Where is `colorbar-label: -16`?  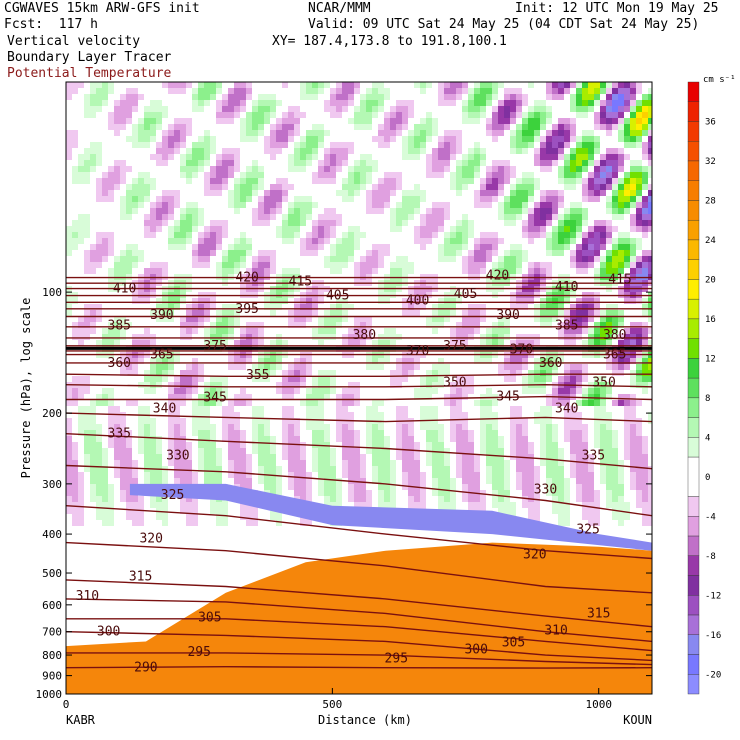 colorbar-label: -16 is located at coordinates (713, 636).